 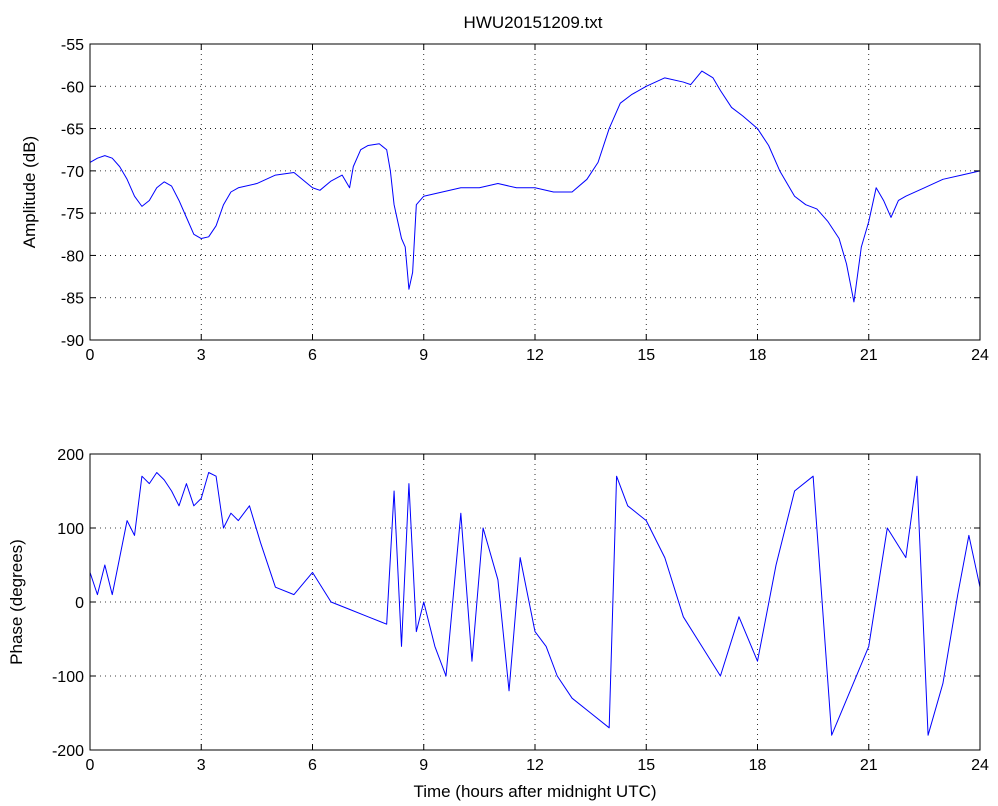 I want to click on x-axis-label: Time (hours after midnight UTC), so click(x=534, y=791).